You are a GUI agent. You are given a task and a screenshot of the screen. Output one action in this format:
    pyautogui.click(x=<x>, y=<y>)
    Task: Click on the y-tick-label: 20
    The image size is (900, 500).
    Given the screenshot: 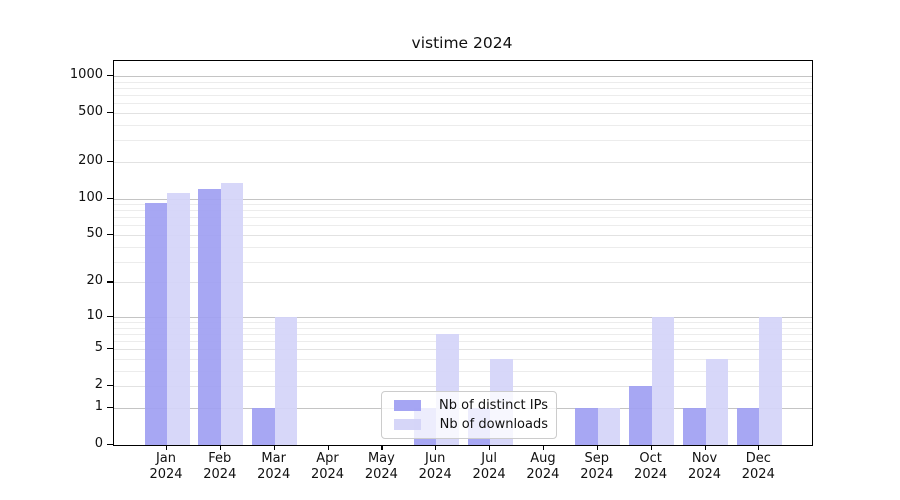 What is the action you would take?
    pyautogui.click(x=94, y=281)
    